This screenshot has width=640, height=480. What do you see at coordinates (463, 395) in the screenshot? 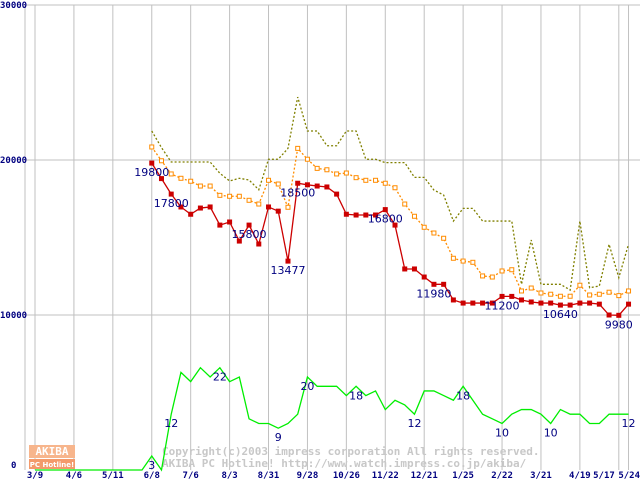
I see `data-label-shops: 18` at bounding box center [463, 395].